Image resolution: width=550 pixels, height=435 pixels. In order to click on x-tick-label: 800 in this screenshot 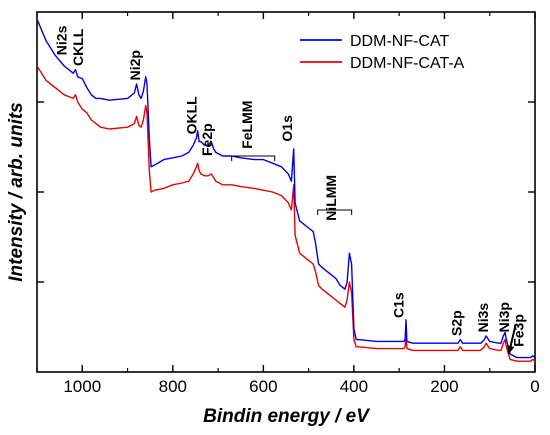, I will do `click(173, 386)`.